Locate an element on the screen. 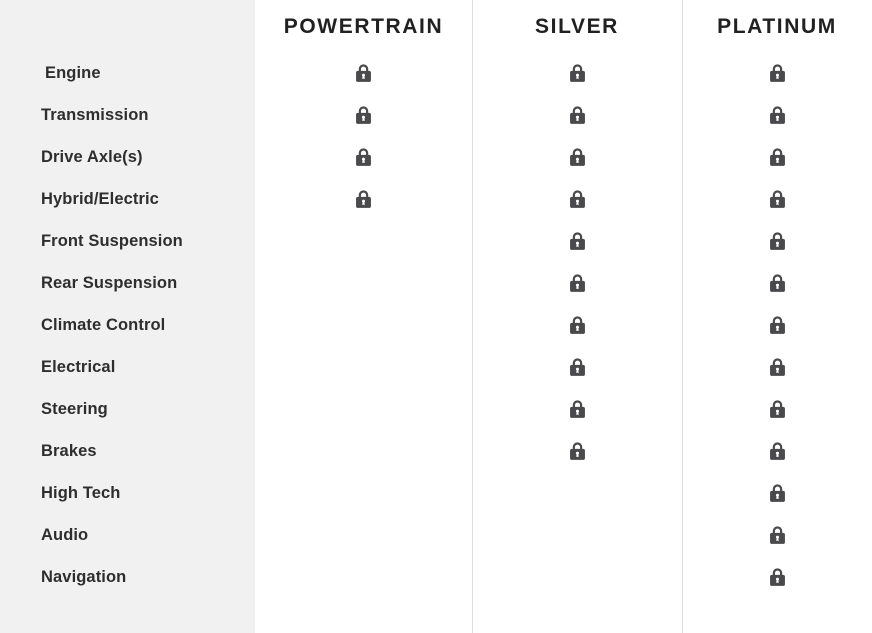 Image resolution: width=872 pixels, height=633 pixels. plan-header-label: SILVER is located at coordinates (577, 26).